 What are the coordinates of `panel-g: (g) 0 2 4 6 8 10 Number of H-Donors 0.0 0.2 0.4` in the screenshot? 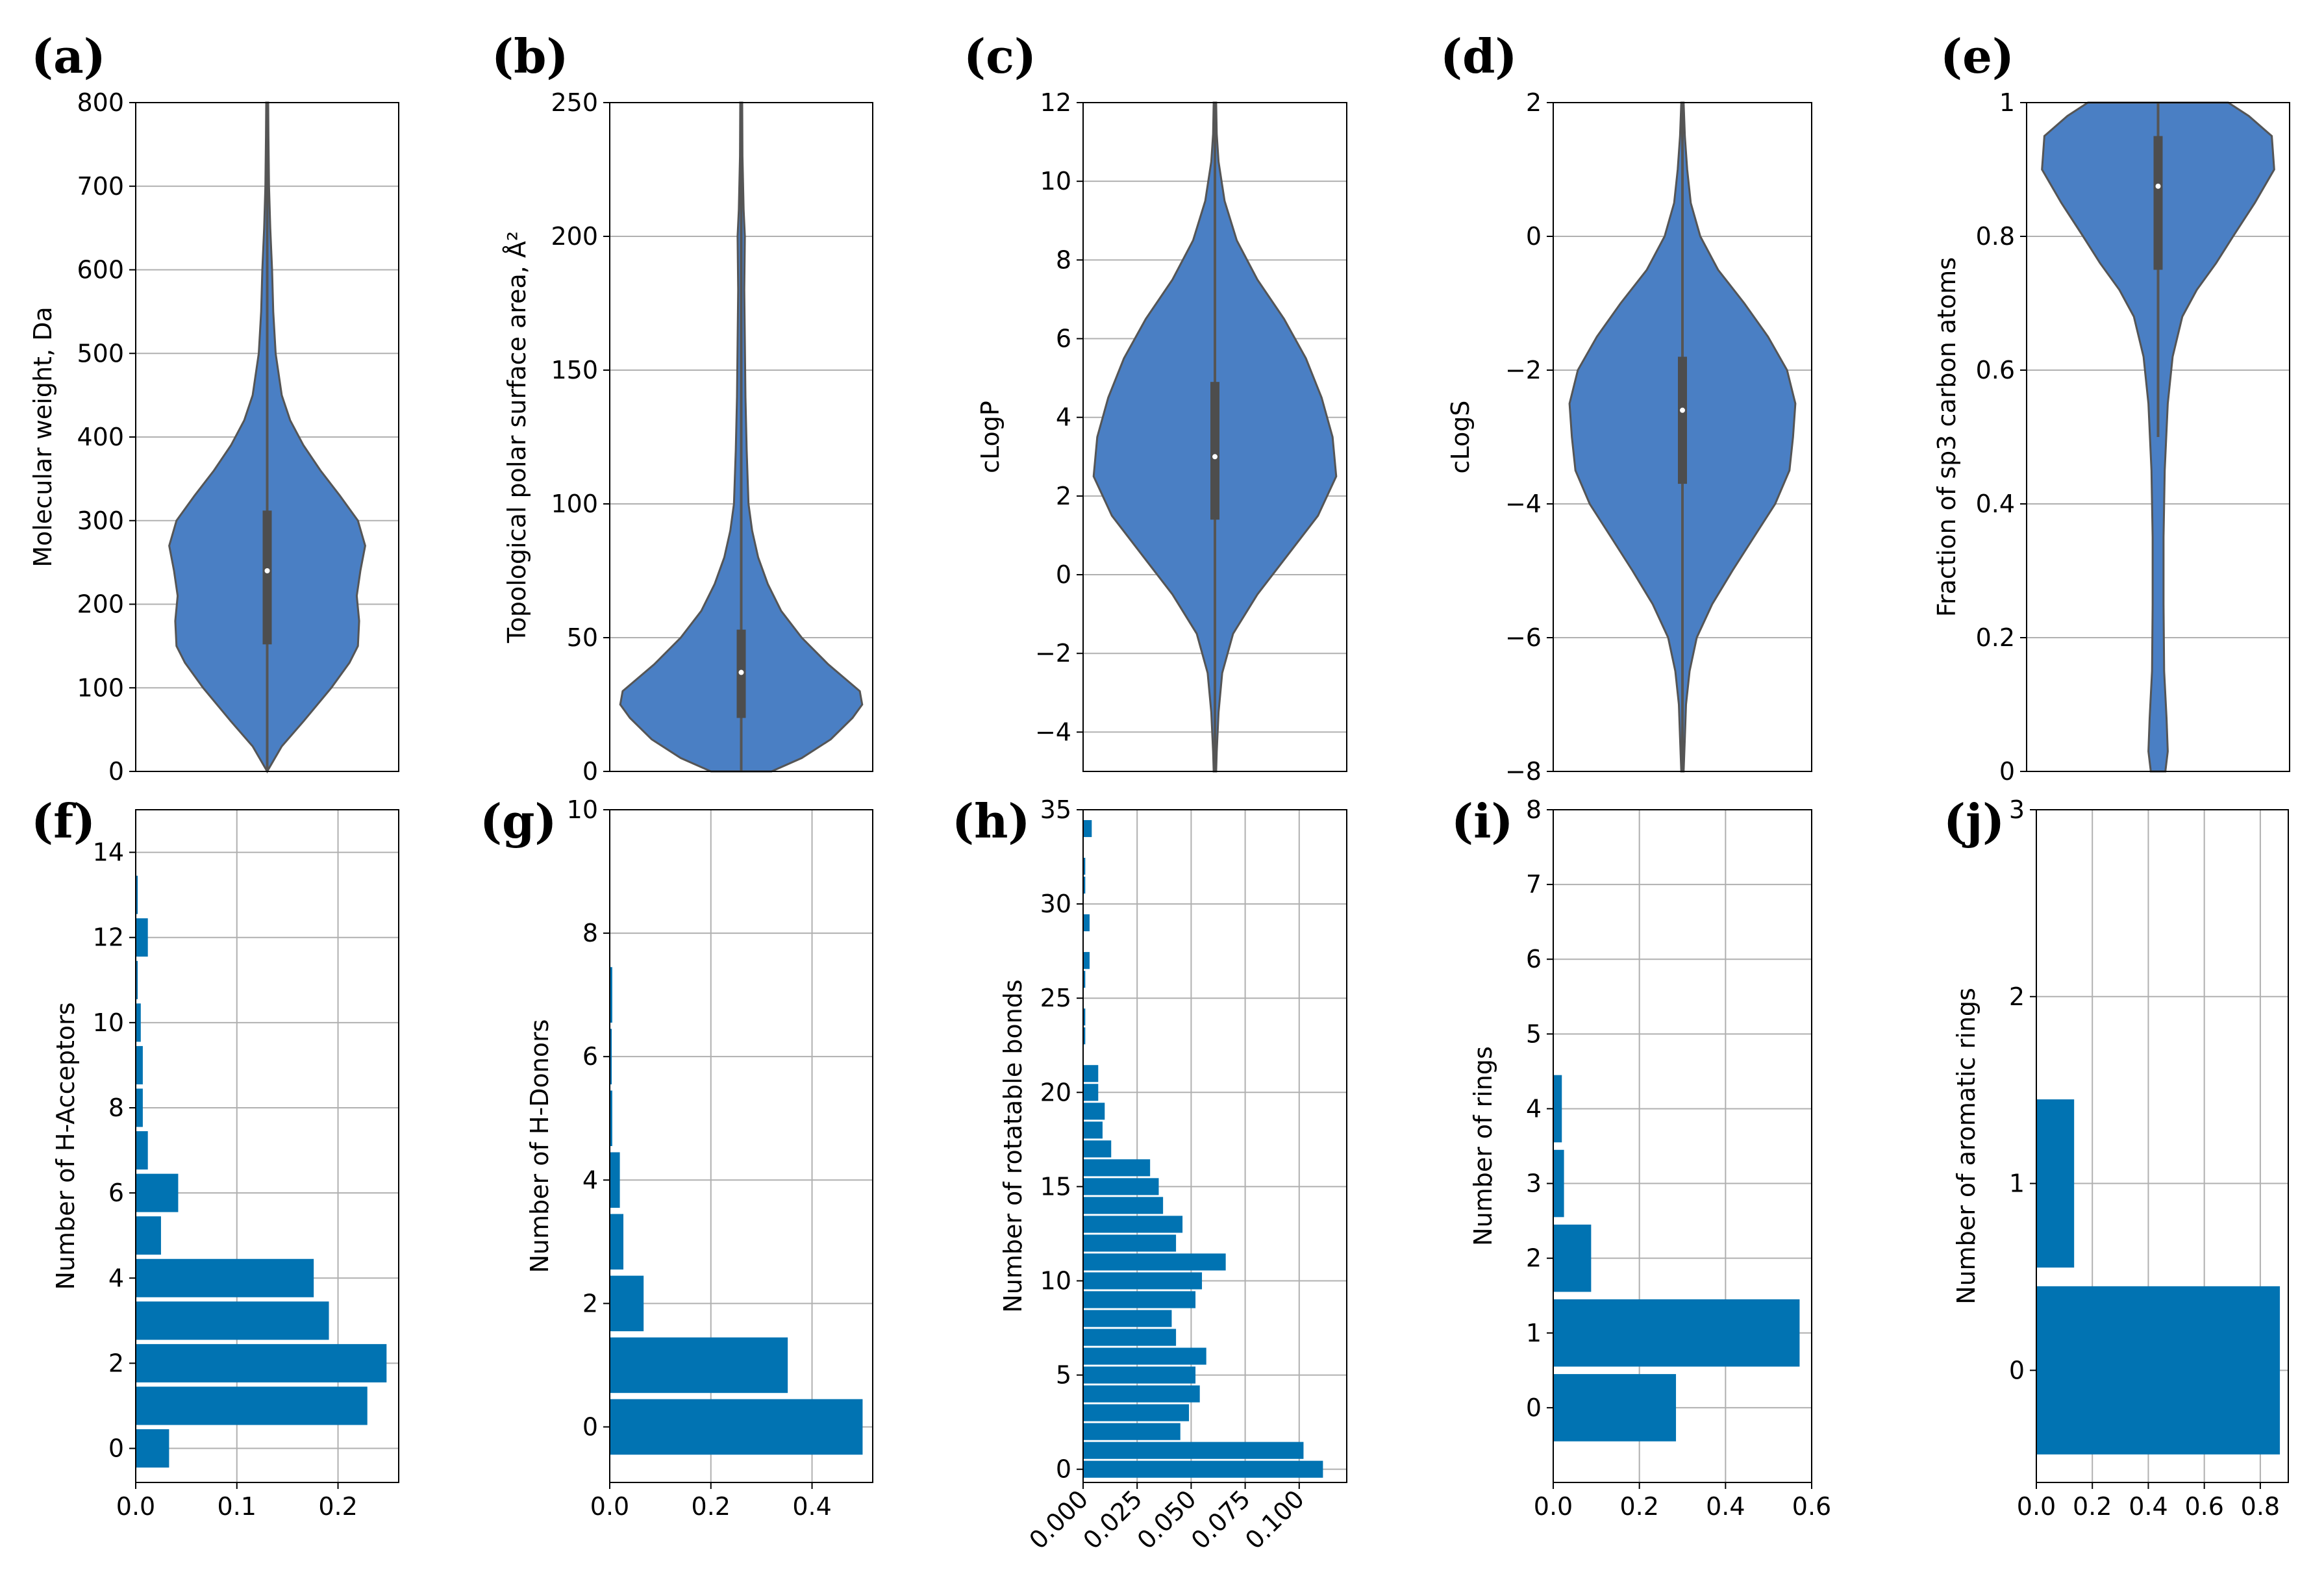 It's located at (677, 1157).